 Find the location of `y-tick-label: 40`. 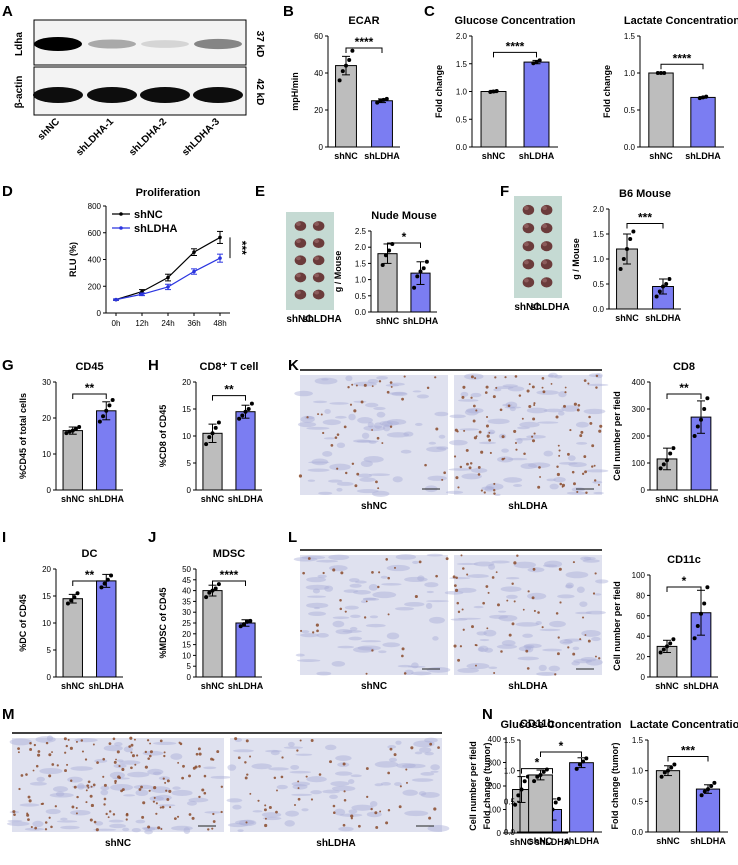

y-tick-label: 40 is located at coordinates (318, 73).